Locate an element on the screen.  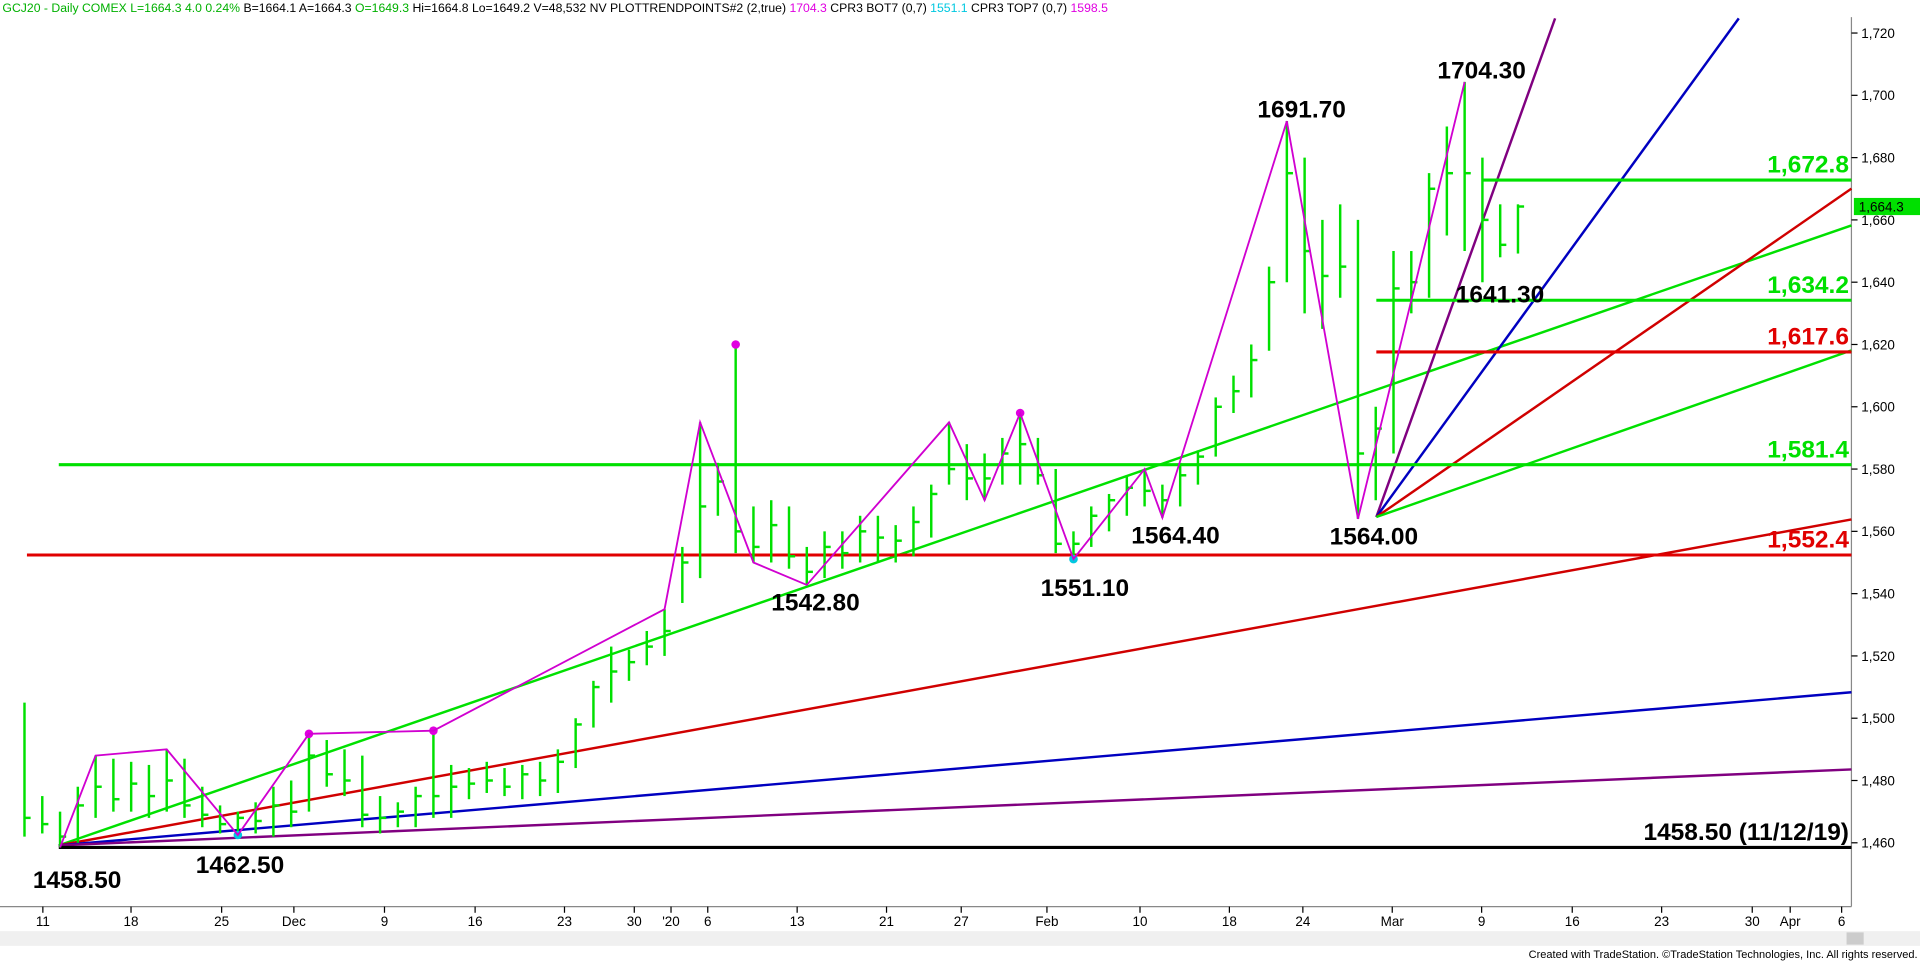
header-field: CPR3 TOP7 (0,7) is located at coordinates (1017, 8).